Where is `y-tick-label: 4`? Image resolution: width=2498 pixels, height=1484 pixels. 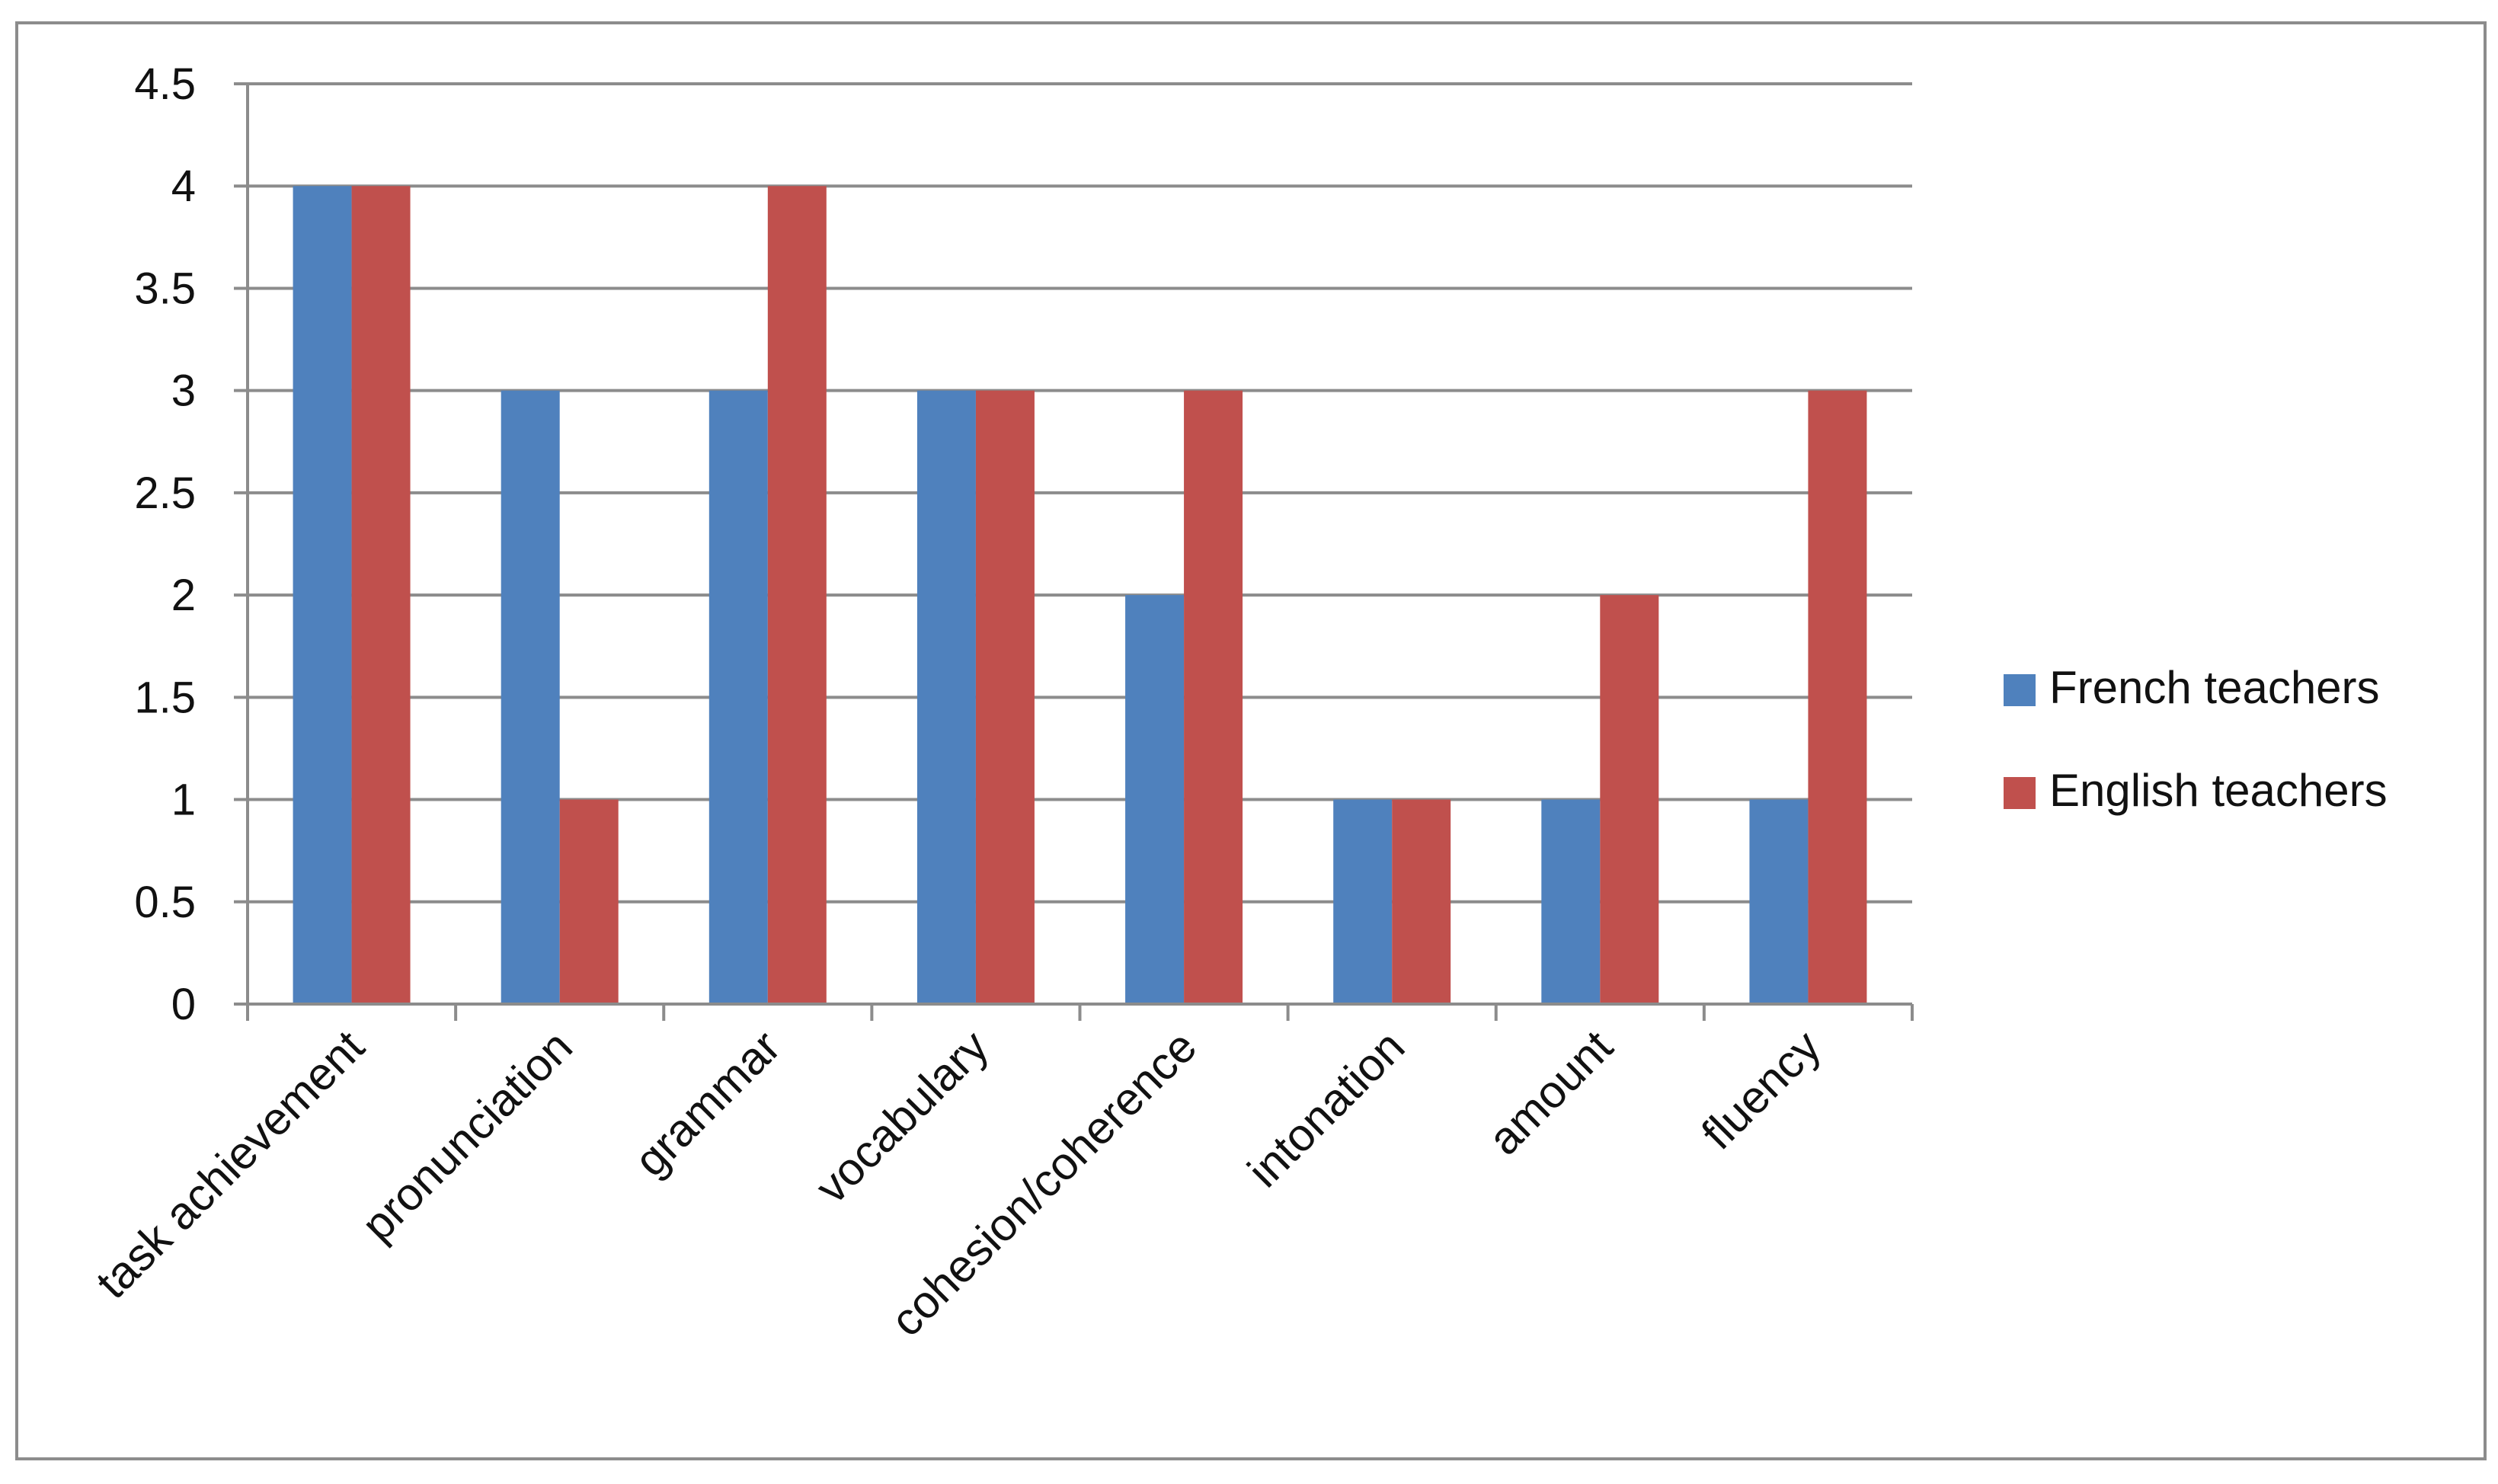 y-tick-label: 4 is located at coordinates (183, 186).